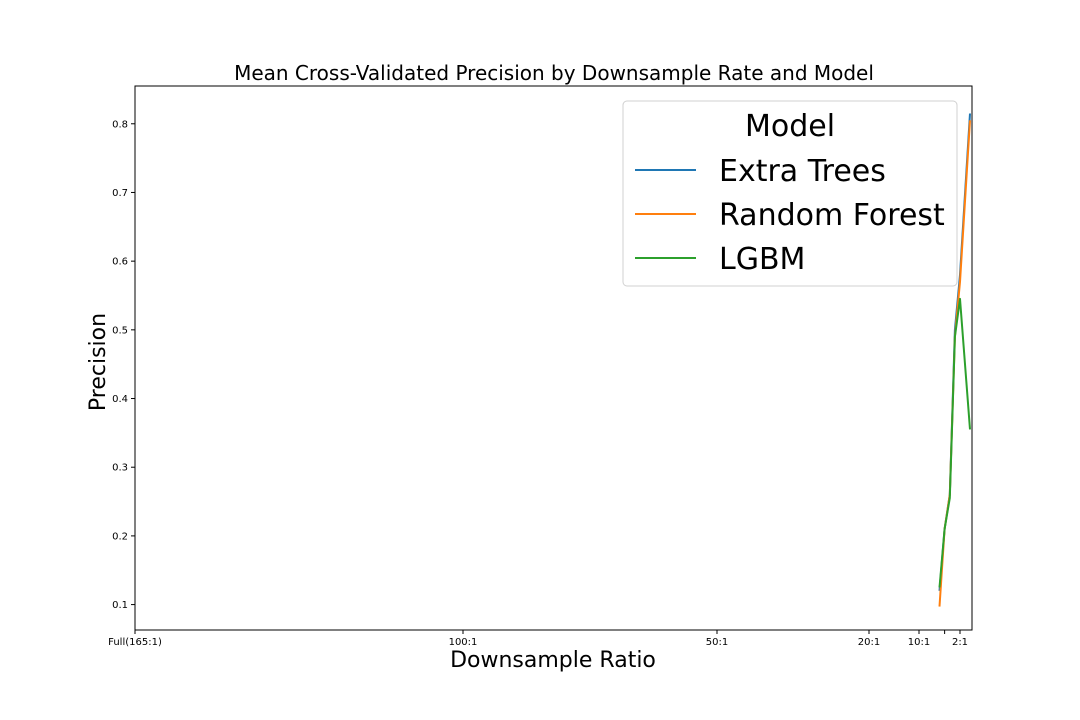 Image resolution: width=1080 pixels, height=720 pixels. I want to click on y-axis-label: Precision, so click(98, 362).